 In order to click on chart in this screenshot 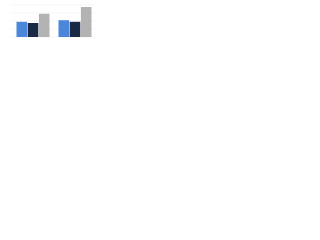, I will do `click(50, 35)`.